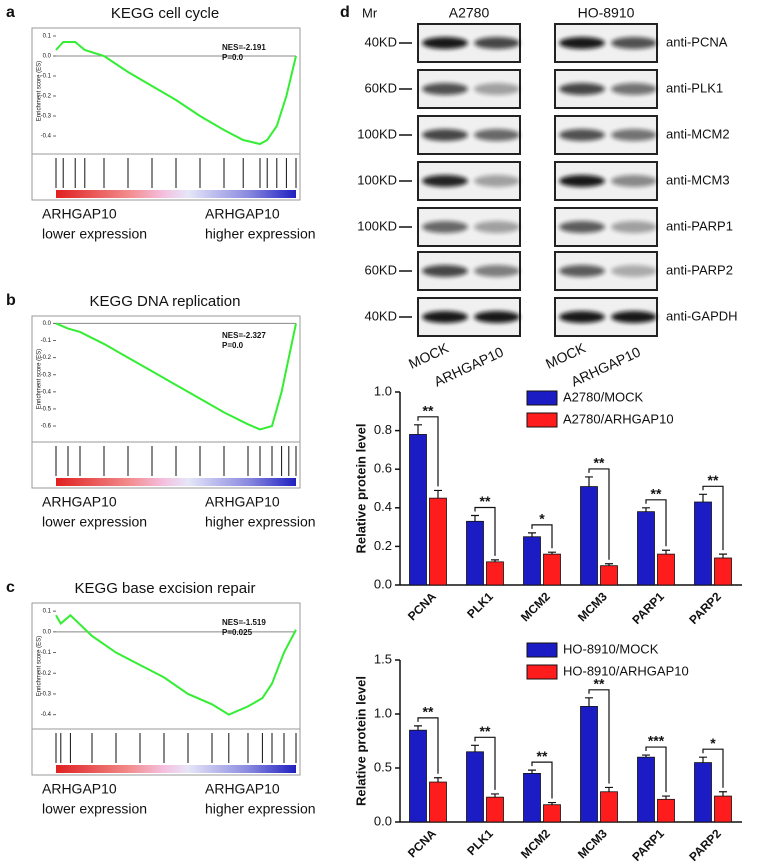  Describe the element at coordinates (383, 766) in the screenshot. I see `y-tick-label: 0.5` at that location.